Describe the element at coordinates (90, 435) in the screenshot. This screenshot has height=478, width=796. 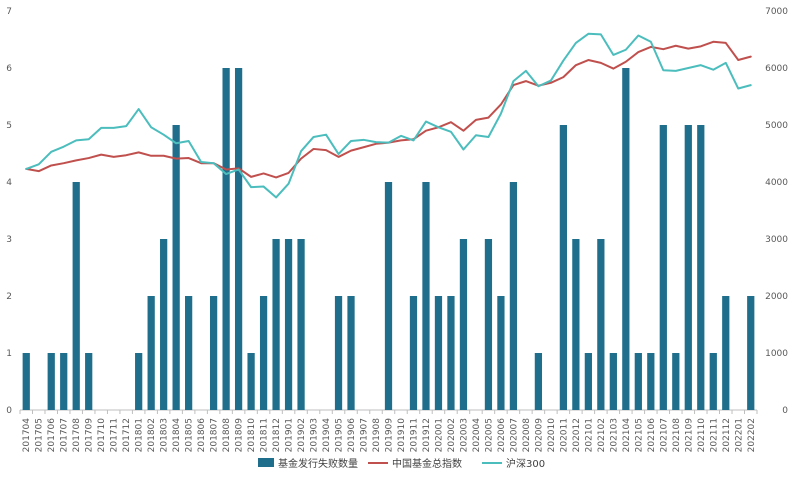
I see `x-tick-label: 201709` at that location.